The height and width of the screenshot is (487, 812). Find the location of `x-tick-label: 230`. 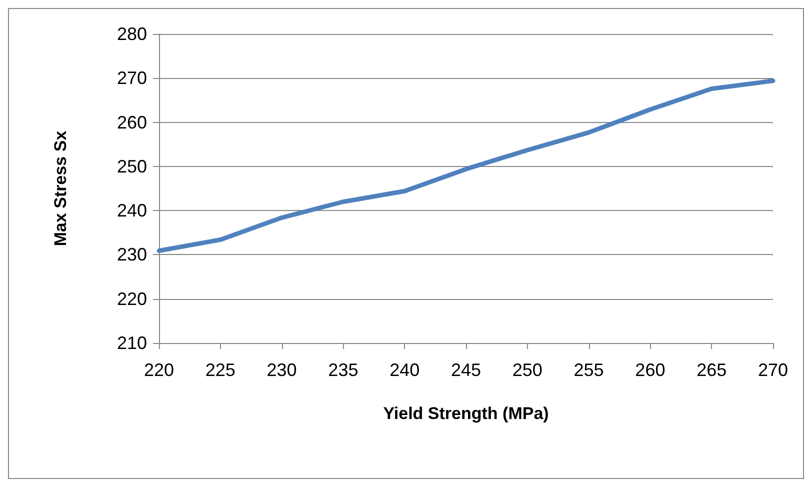

x-tick-label: 230 is located at coordinates (281, 370).